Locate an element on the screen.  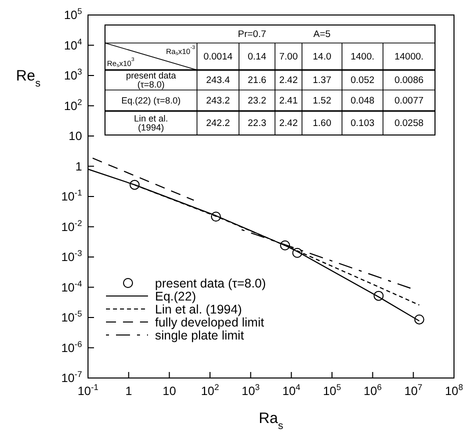
annotation: 242.2 is located at coordinates (218, 123).